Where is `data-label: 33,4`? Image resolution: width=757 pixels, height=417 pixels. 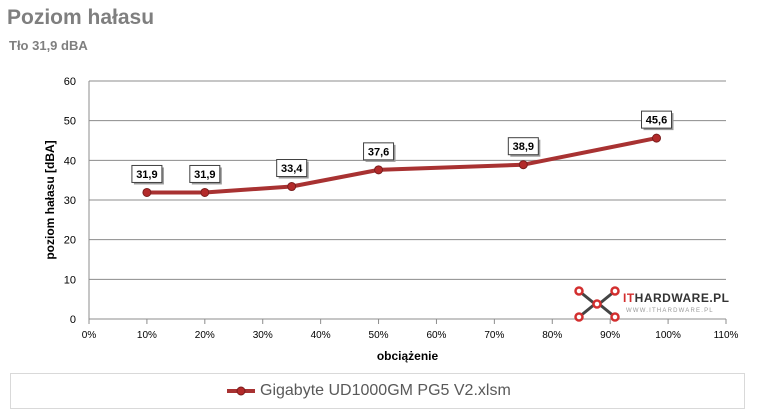 data-label: 33,4 is located at coordinates (292, 169).